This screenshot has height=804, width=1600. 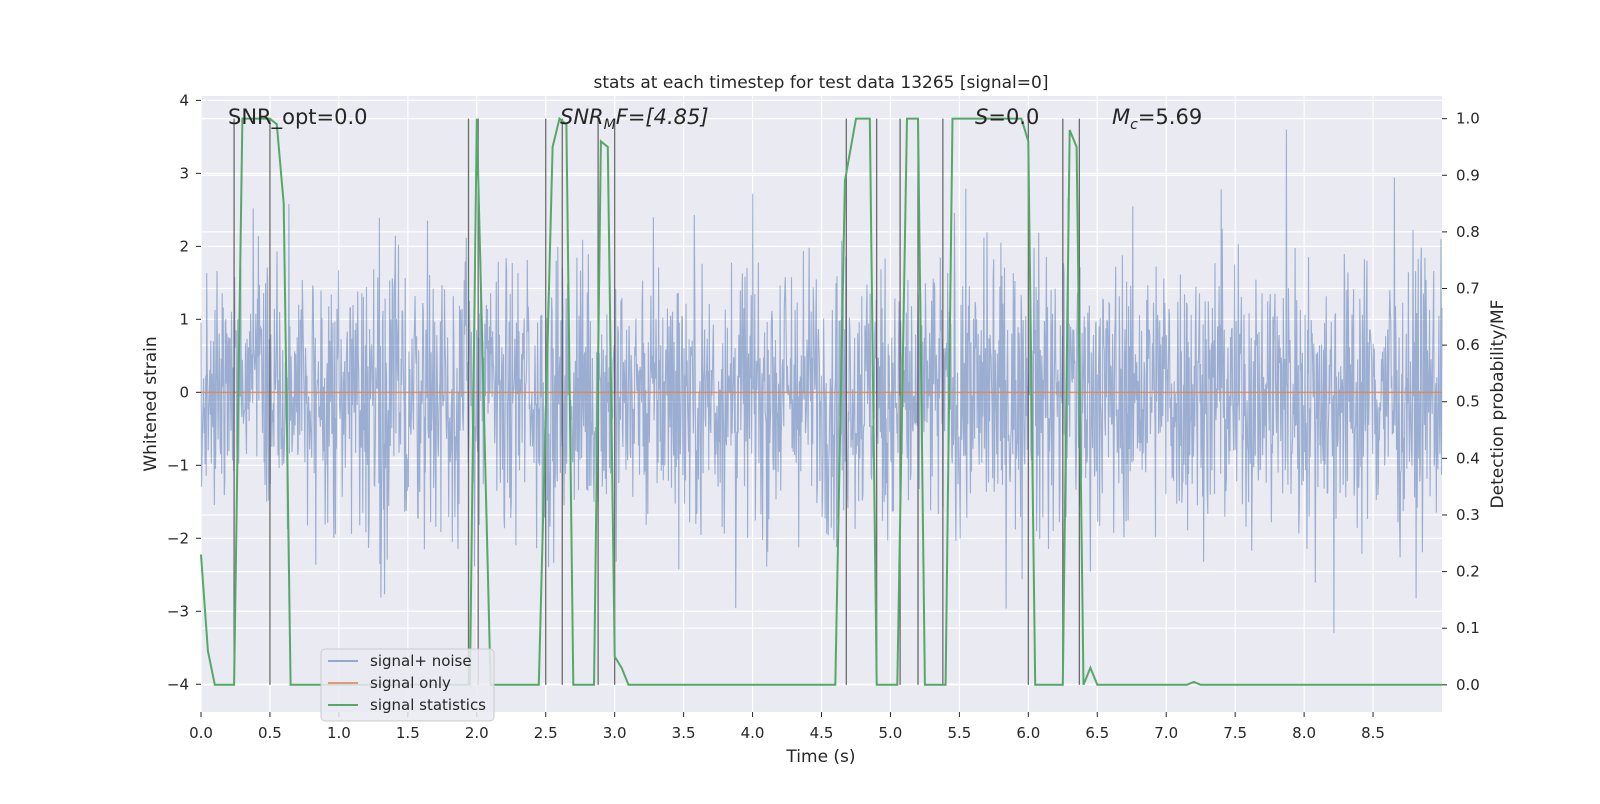 I want to click on y-tick-labels-left: 4 3 2 1 0 −1 −2 −3 −4, so click(x=184, y=392).